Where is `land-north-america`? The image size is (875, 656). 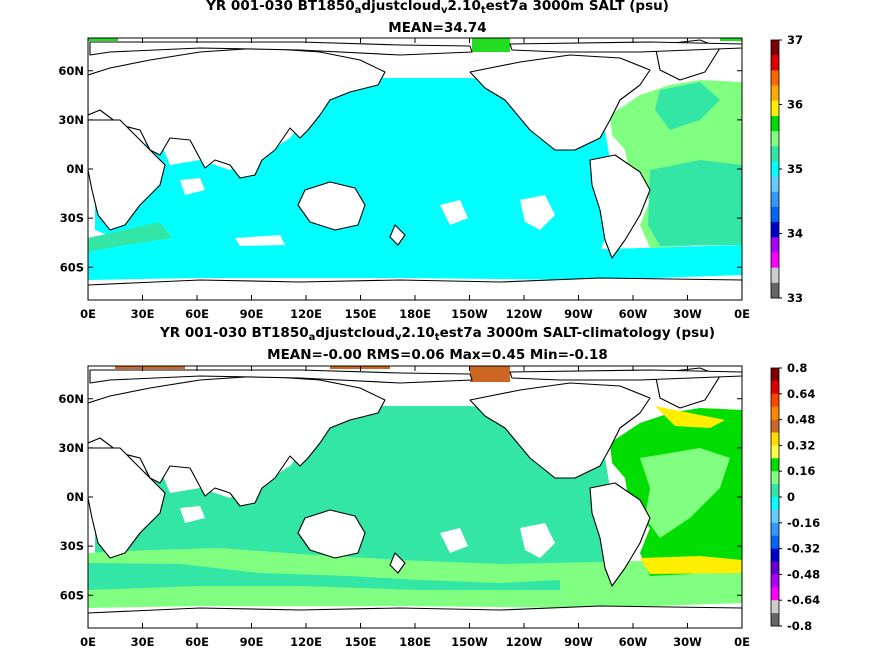
land-north-america is located at coordinates (560, 102).